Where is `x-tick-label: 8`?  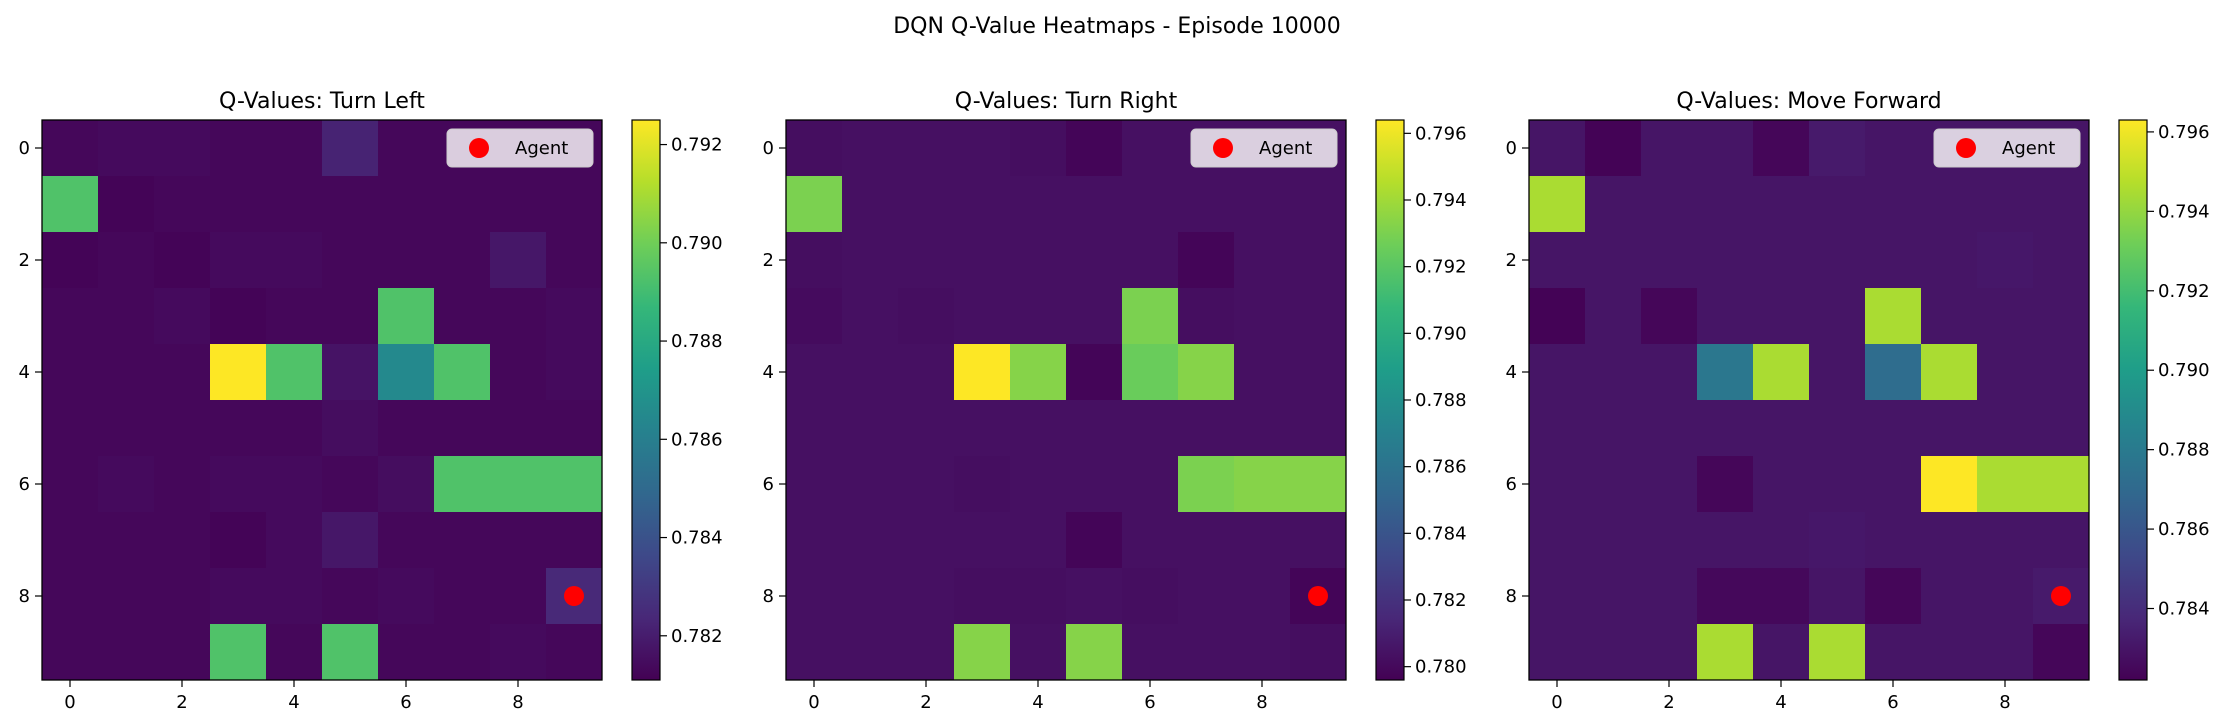 x-tick-label: 8 is located at coordinates (1261, 702).